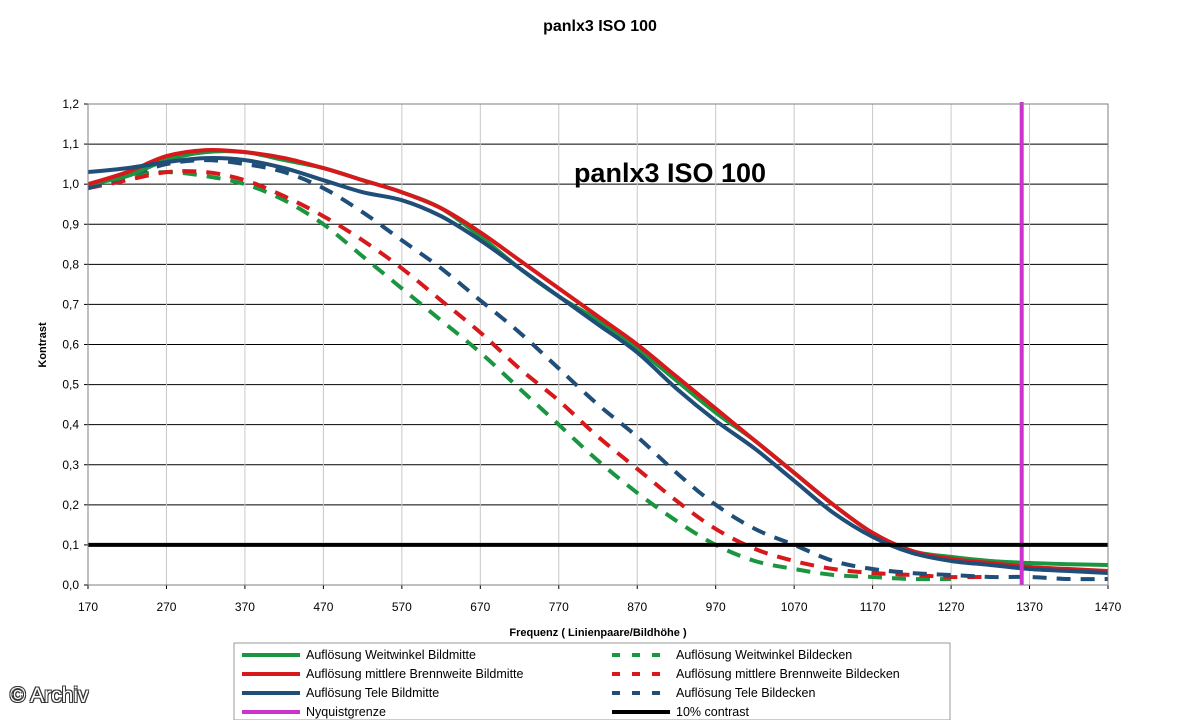 The height and width of the screenshot is (720, 1200). I want to click on legend-label: Auflösung Tele Bildecken, so click(745, 693).